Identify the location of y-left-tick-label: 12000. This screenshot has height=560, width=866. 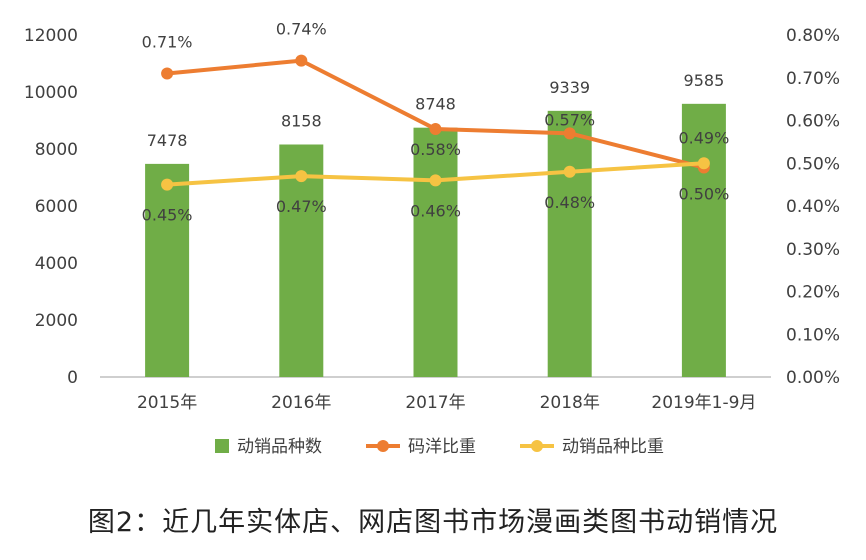
(51, 36).